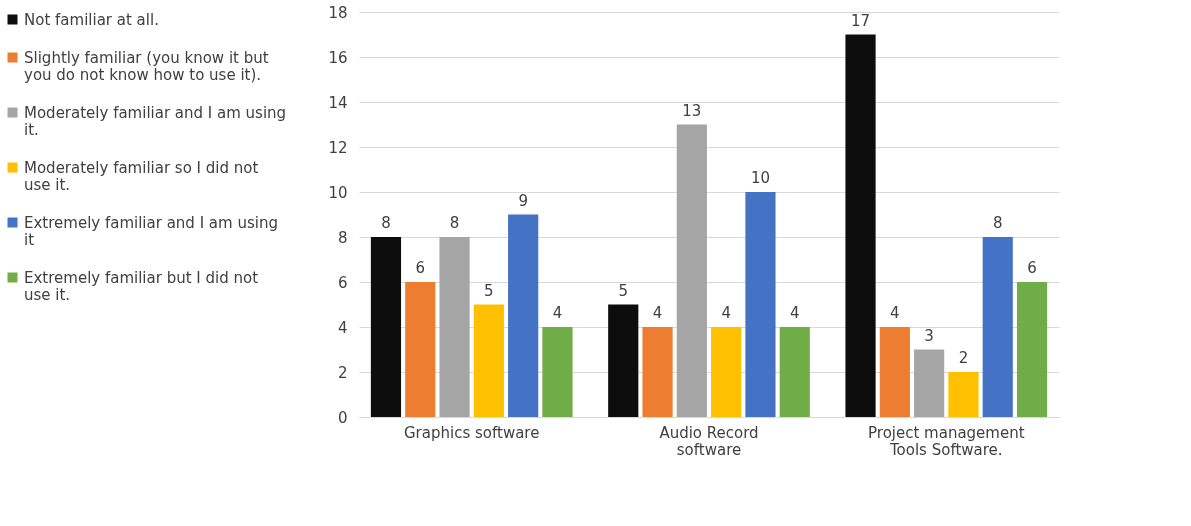  I want to click on x-tick-label: Graphics software, so click(471, 432).